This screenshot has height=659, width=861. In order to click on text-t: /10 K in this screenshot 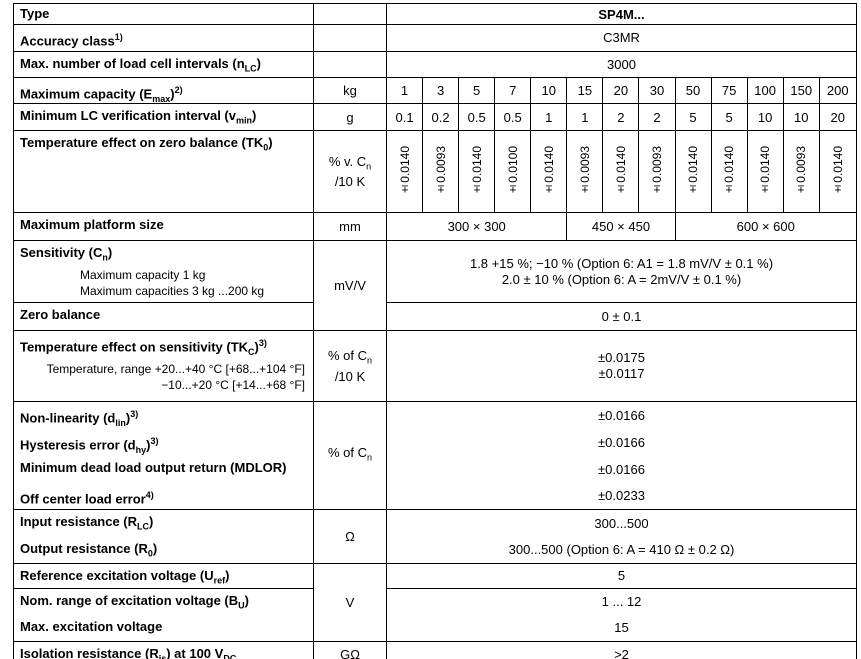, I will do `click(350, 376)`.